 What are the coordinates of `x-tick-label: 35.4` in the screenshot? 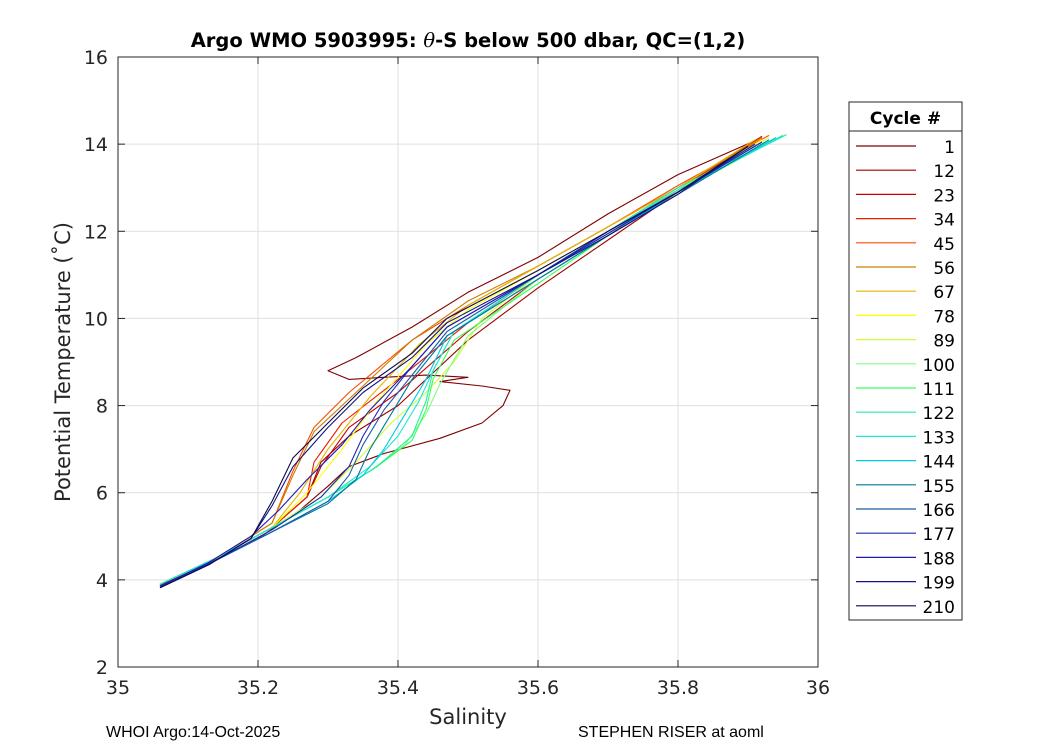 It's located at (398, 688).